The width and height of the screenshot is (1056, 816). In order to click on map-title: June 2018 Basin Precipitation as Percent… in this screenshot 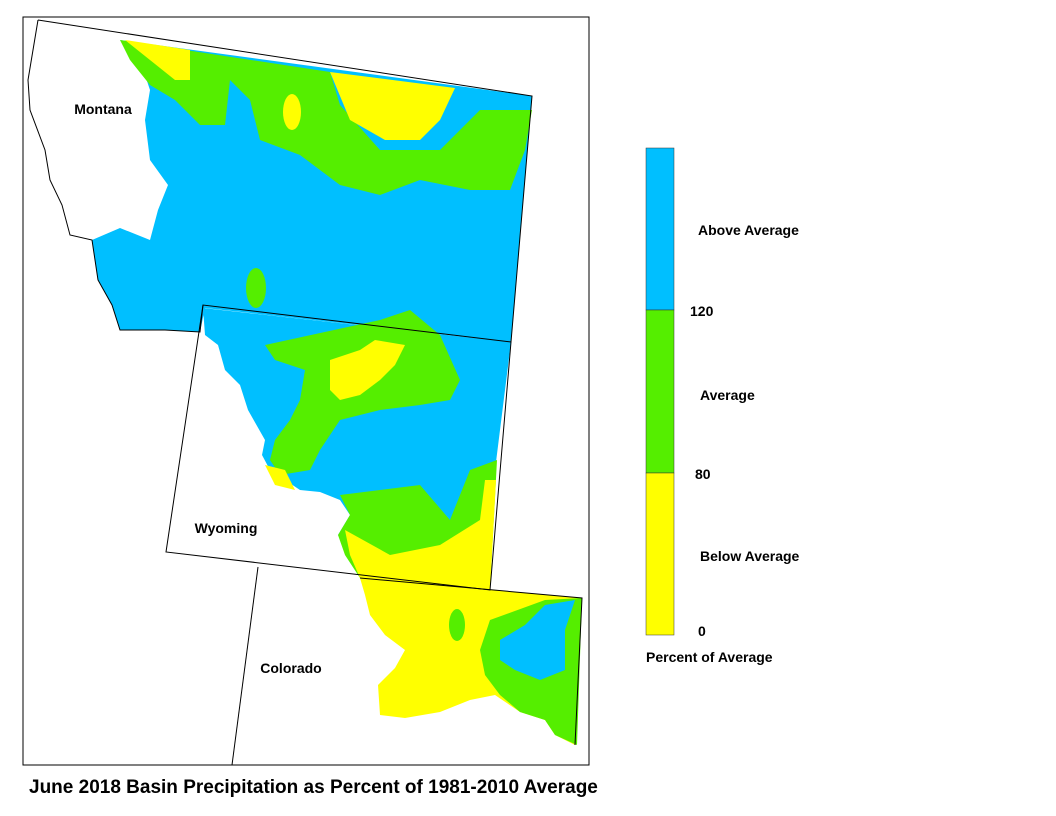, I will do `click(313, 787)`.